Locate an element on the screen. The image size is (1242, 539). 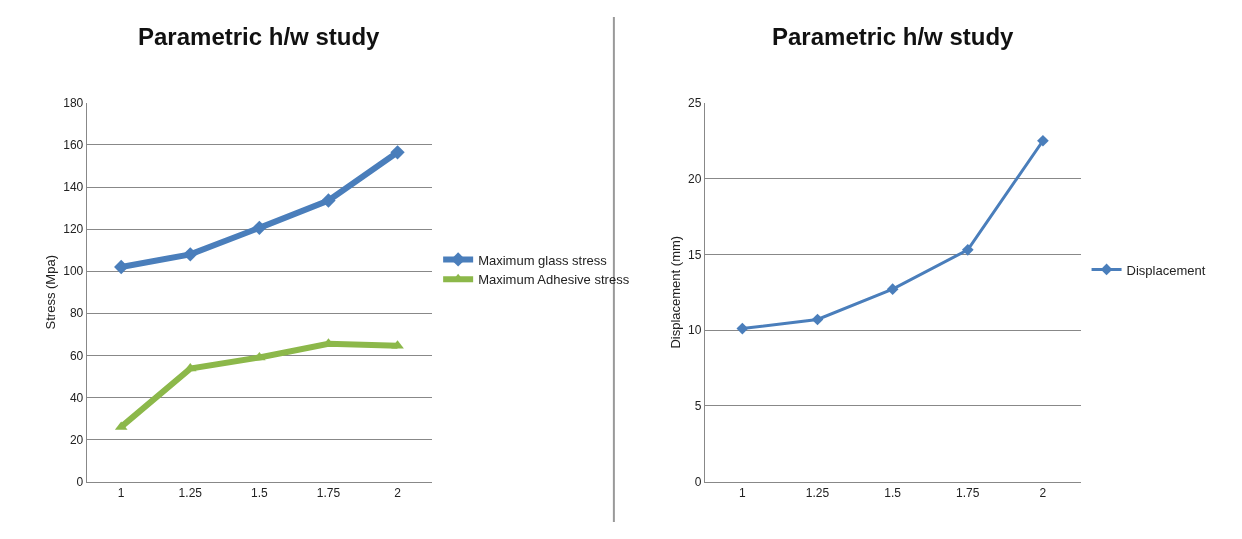
y-tick-label: 120 is located at coordinates (73, 229).